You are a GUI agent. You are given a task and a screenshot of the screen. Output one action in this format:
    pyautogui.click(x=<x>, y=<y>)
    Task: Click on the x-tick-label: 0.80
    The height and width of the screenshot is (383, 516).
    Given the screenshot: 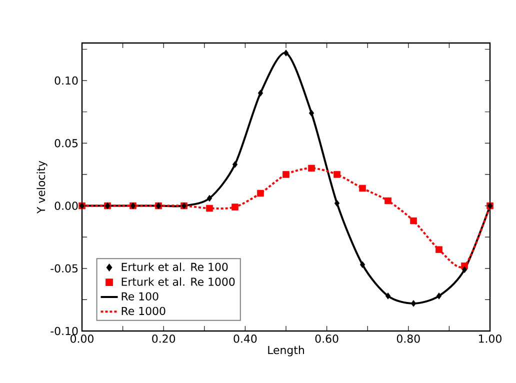 What is the action you would take?
    pyautogui.click(x=408, y=338)
    